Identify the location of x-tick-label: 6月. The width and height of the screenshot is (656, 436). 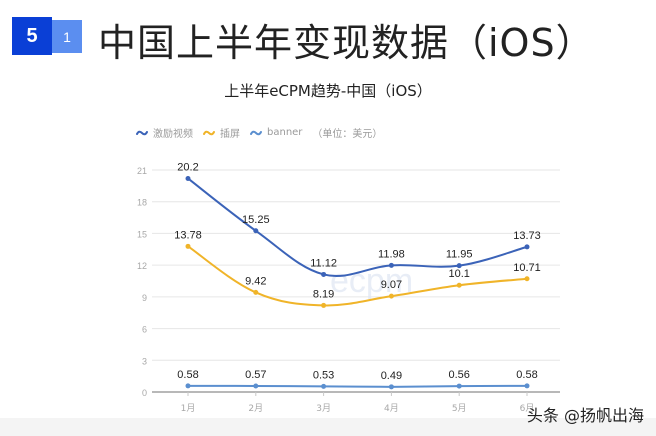
(527, 408).